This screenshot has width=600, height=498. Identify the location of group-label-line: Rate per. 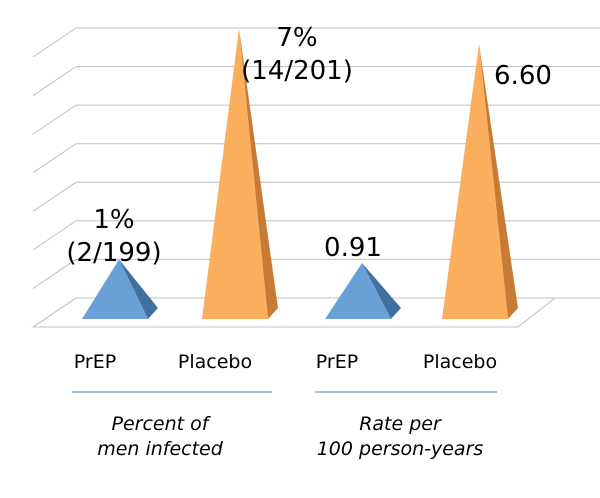
(400, 424).